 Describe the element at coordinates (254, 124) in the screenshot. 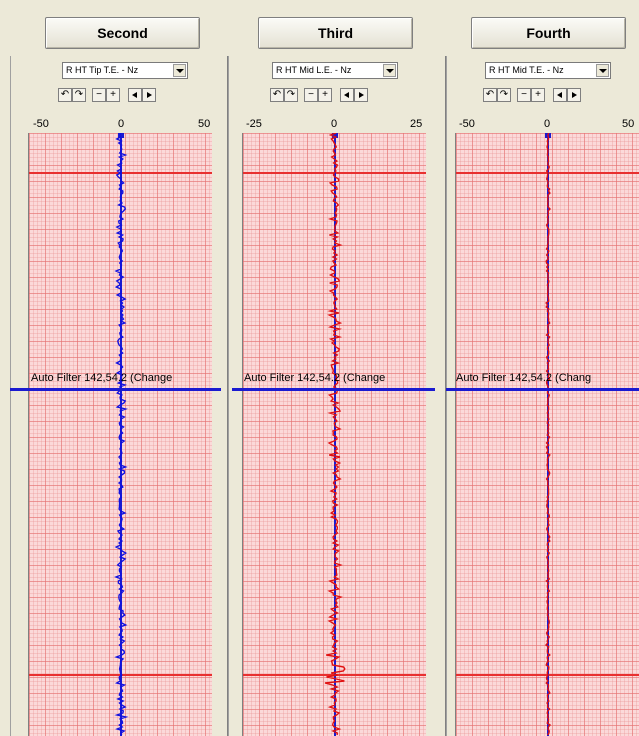

I see `tick-label: -25` at that location.